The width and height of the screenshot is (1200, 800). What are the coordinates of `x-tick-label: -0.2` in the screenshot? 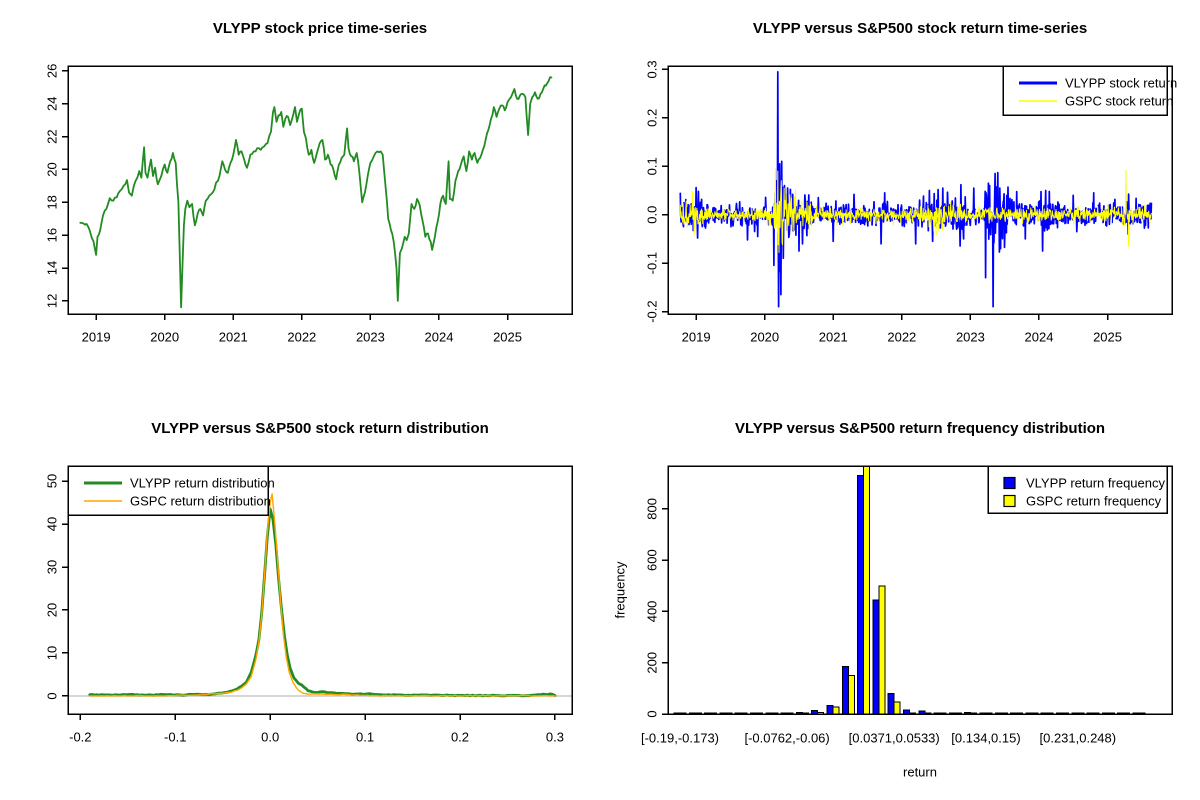 It's located at (80, 737).